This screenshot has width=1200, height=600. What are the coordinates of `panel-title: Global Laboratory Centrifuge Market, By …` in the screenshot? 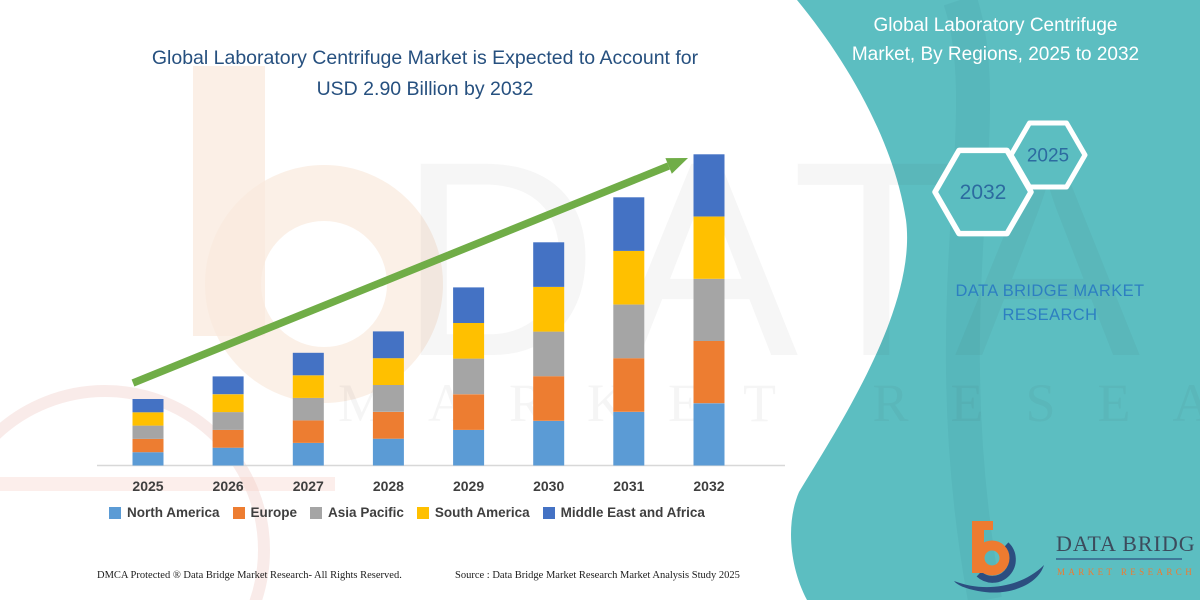 It's located at (995, 40).